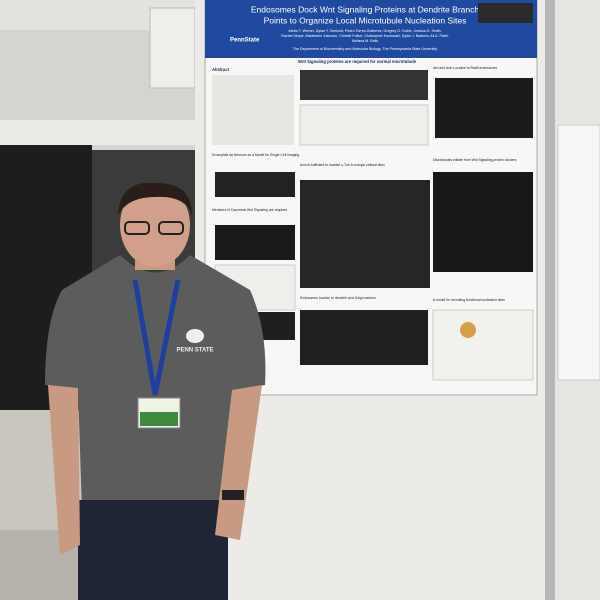 The image size is (600, 600). What do you see at coordinates (550, 300) in the screenshot?
I see `board-post` at bounding box center [550, 300].